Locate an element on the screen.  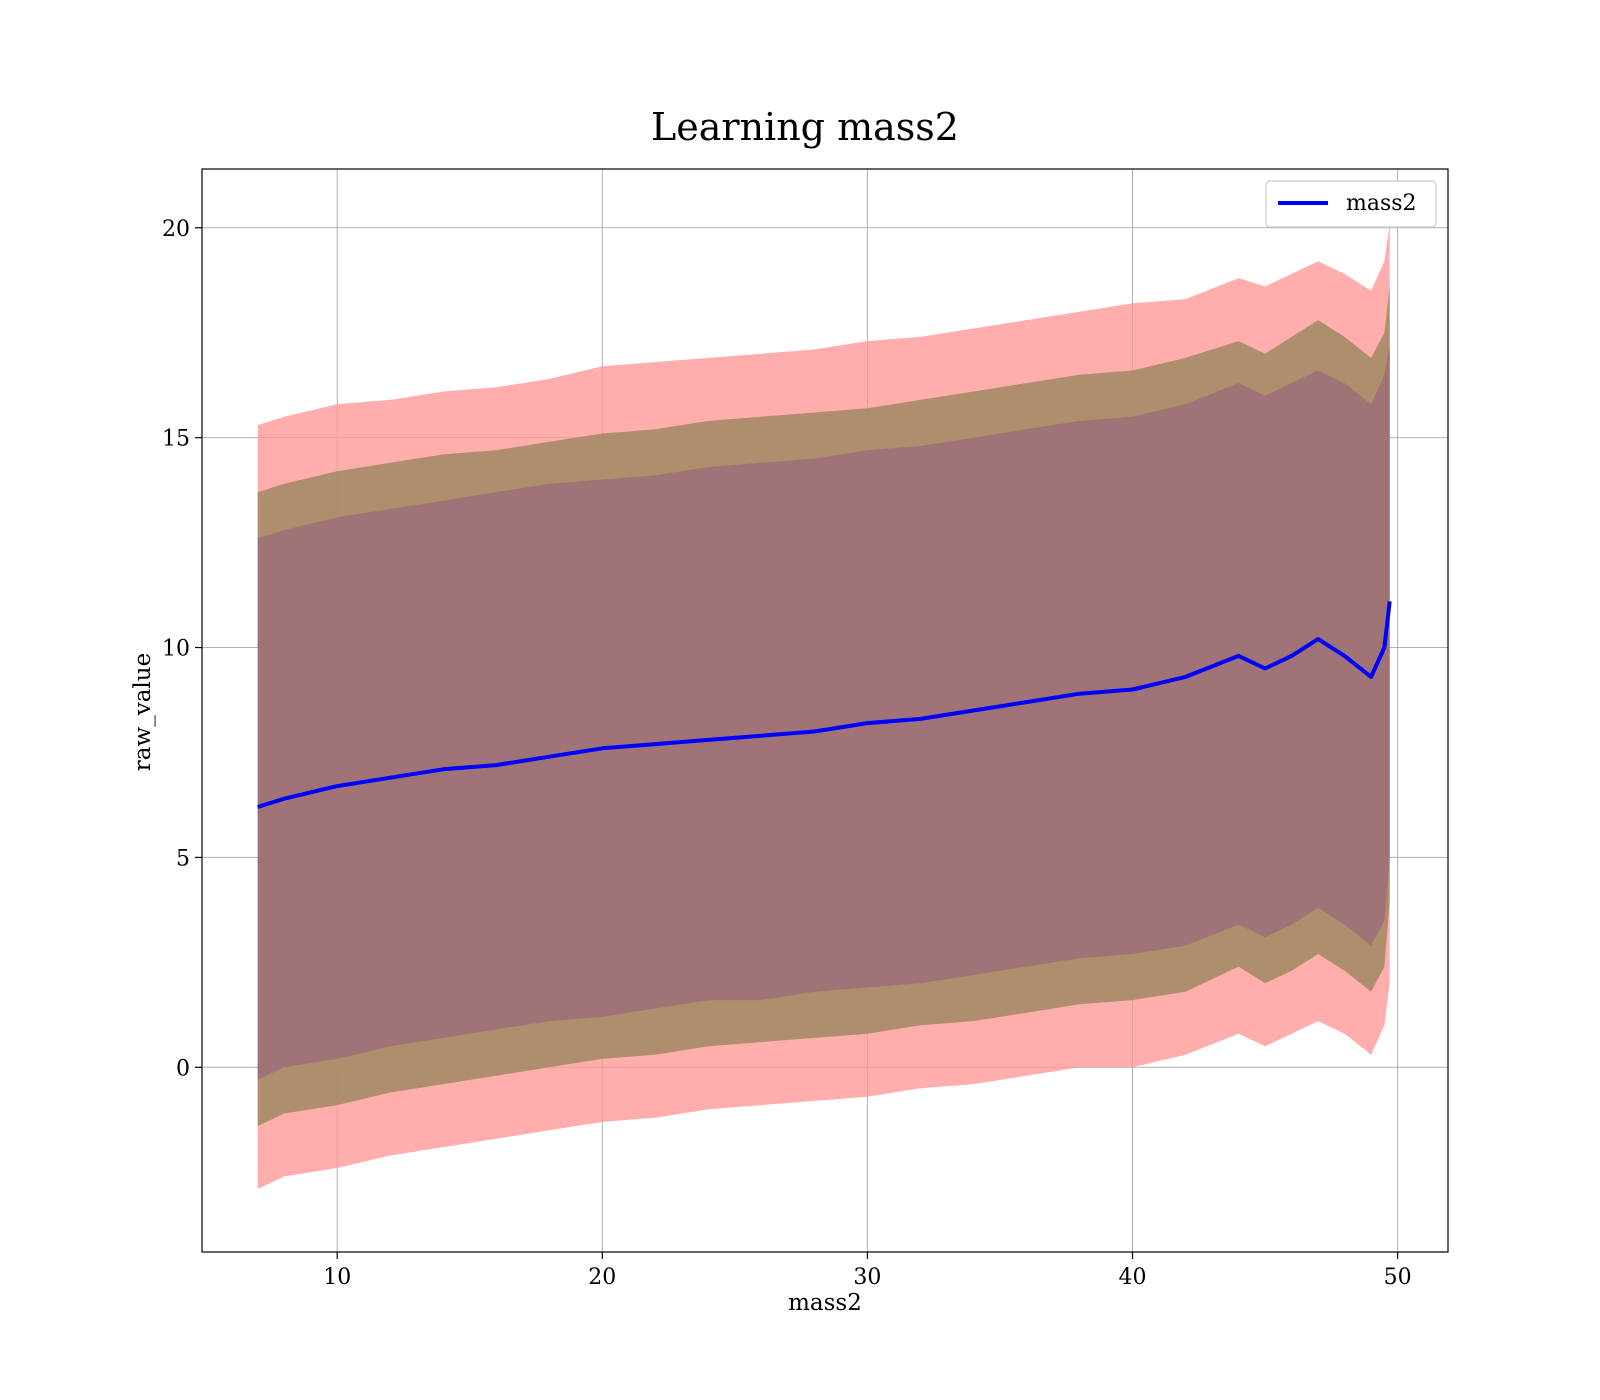
x-axis-label: mass2 is located at coordinates (825, 1303).